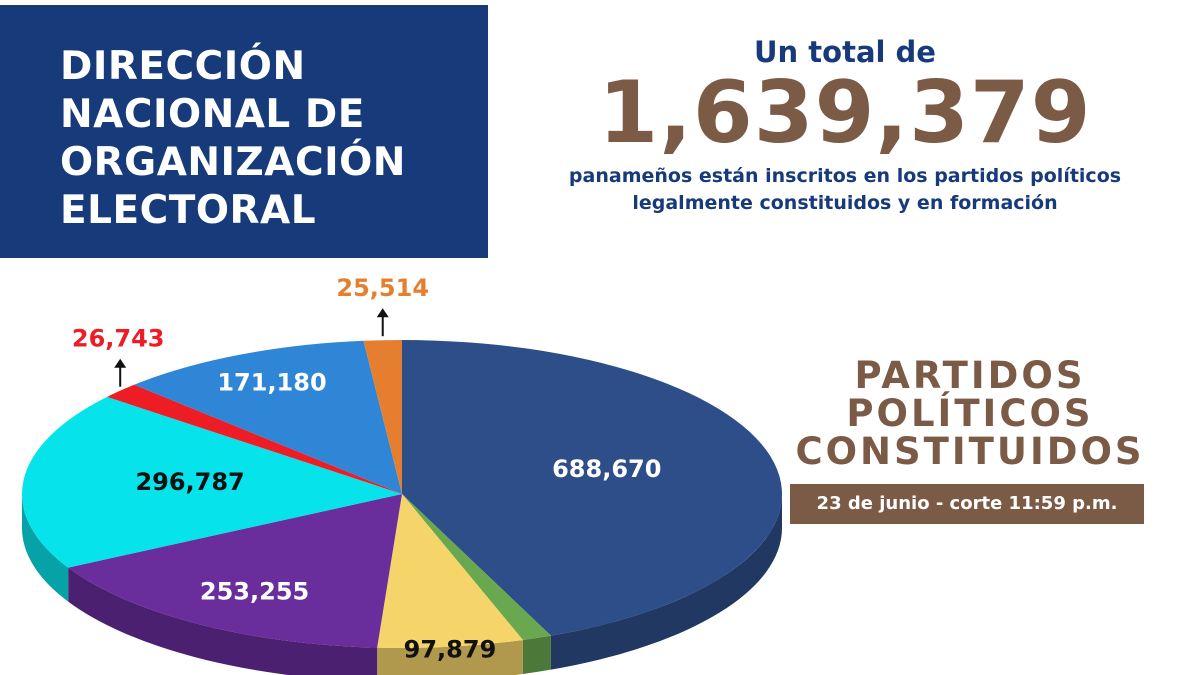 Image resolution: width=1200 pixels, height=675 pixels. I want to click on label-97879: 97,879, so click(450, 650).